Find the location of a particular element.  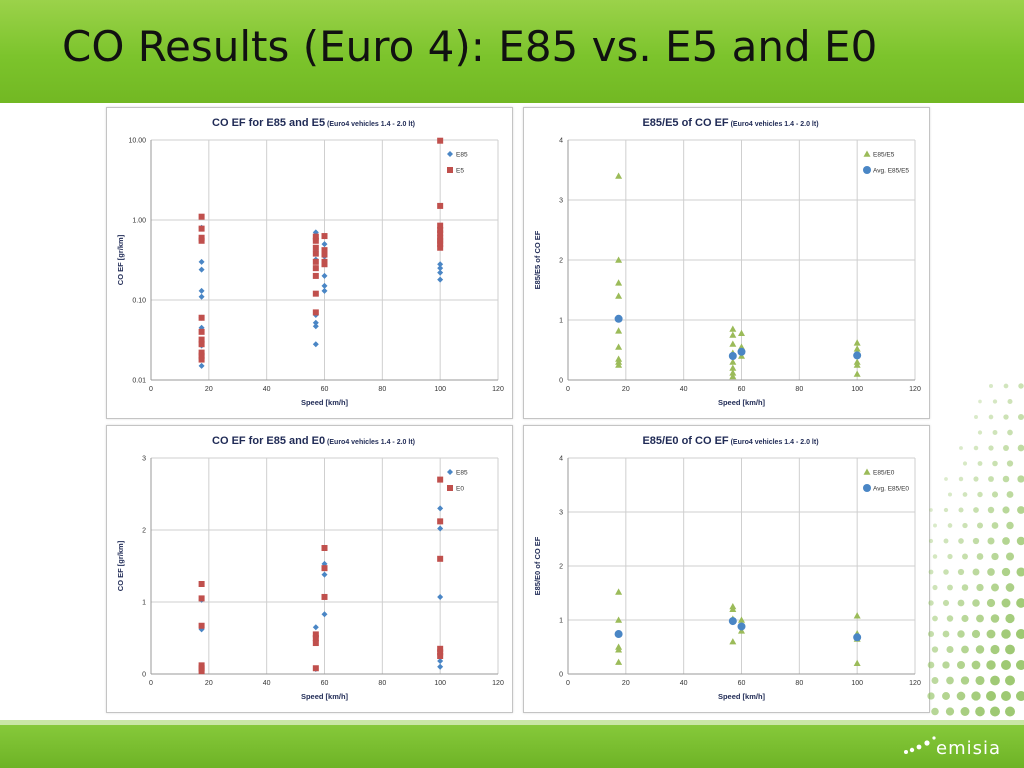

title-bar: CO Results (Euro 4): E85 vs. E5 and E0 is located at coordinates (512, 51).